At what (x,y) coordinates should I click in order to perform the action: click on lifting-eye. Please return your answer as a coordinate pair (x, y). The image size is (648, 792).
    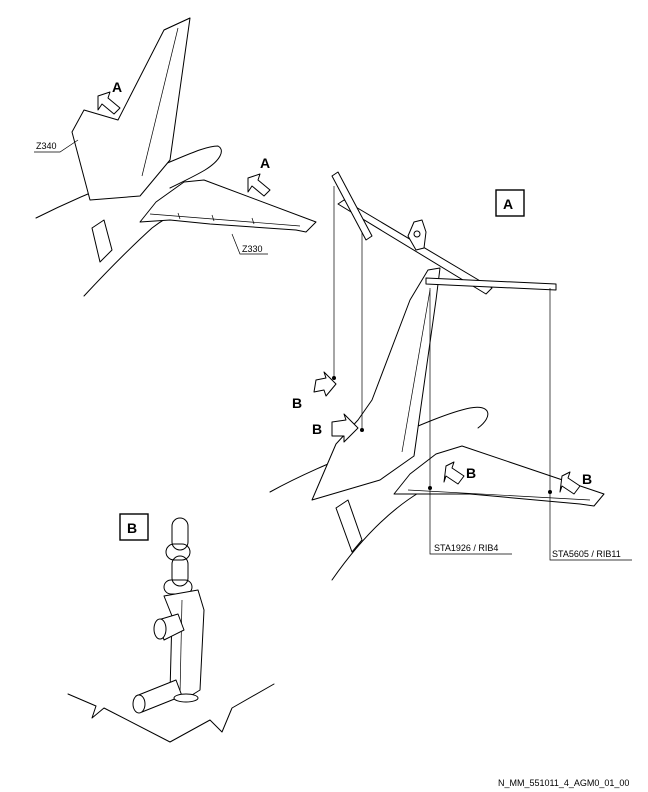
    Looking at the image, I should click on (417, 235).